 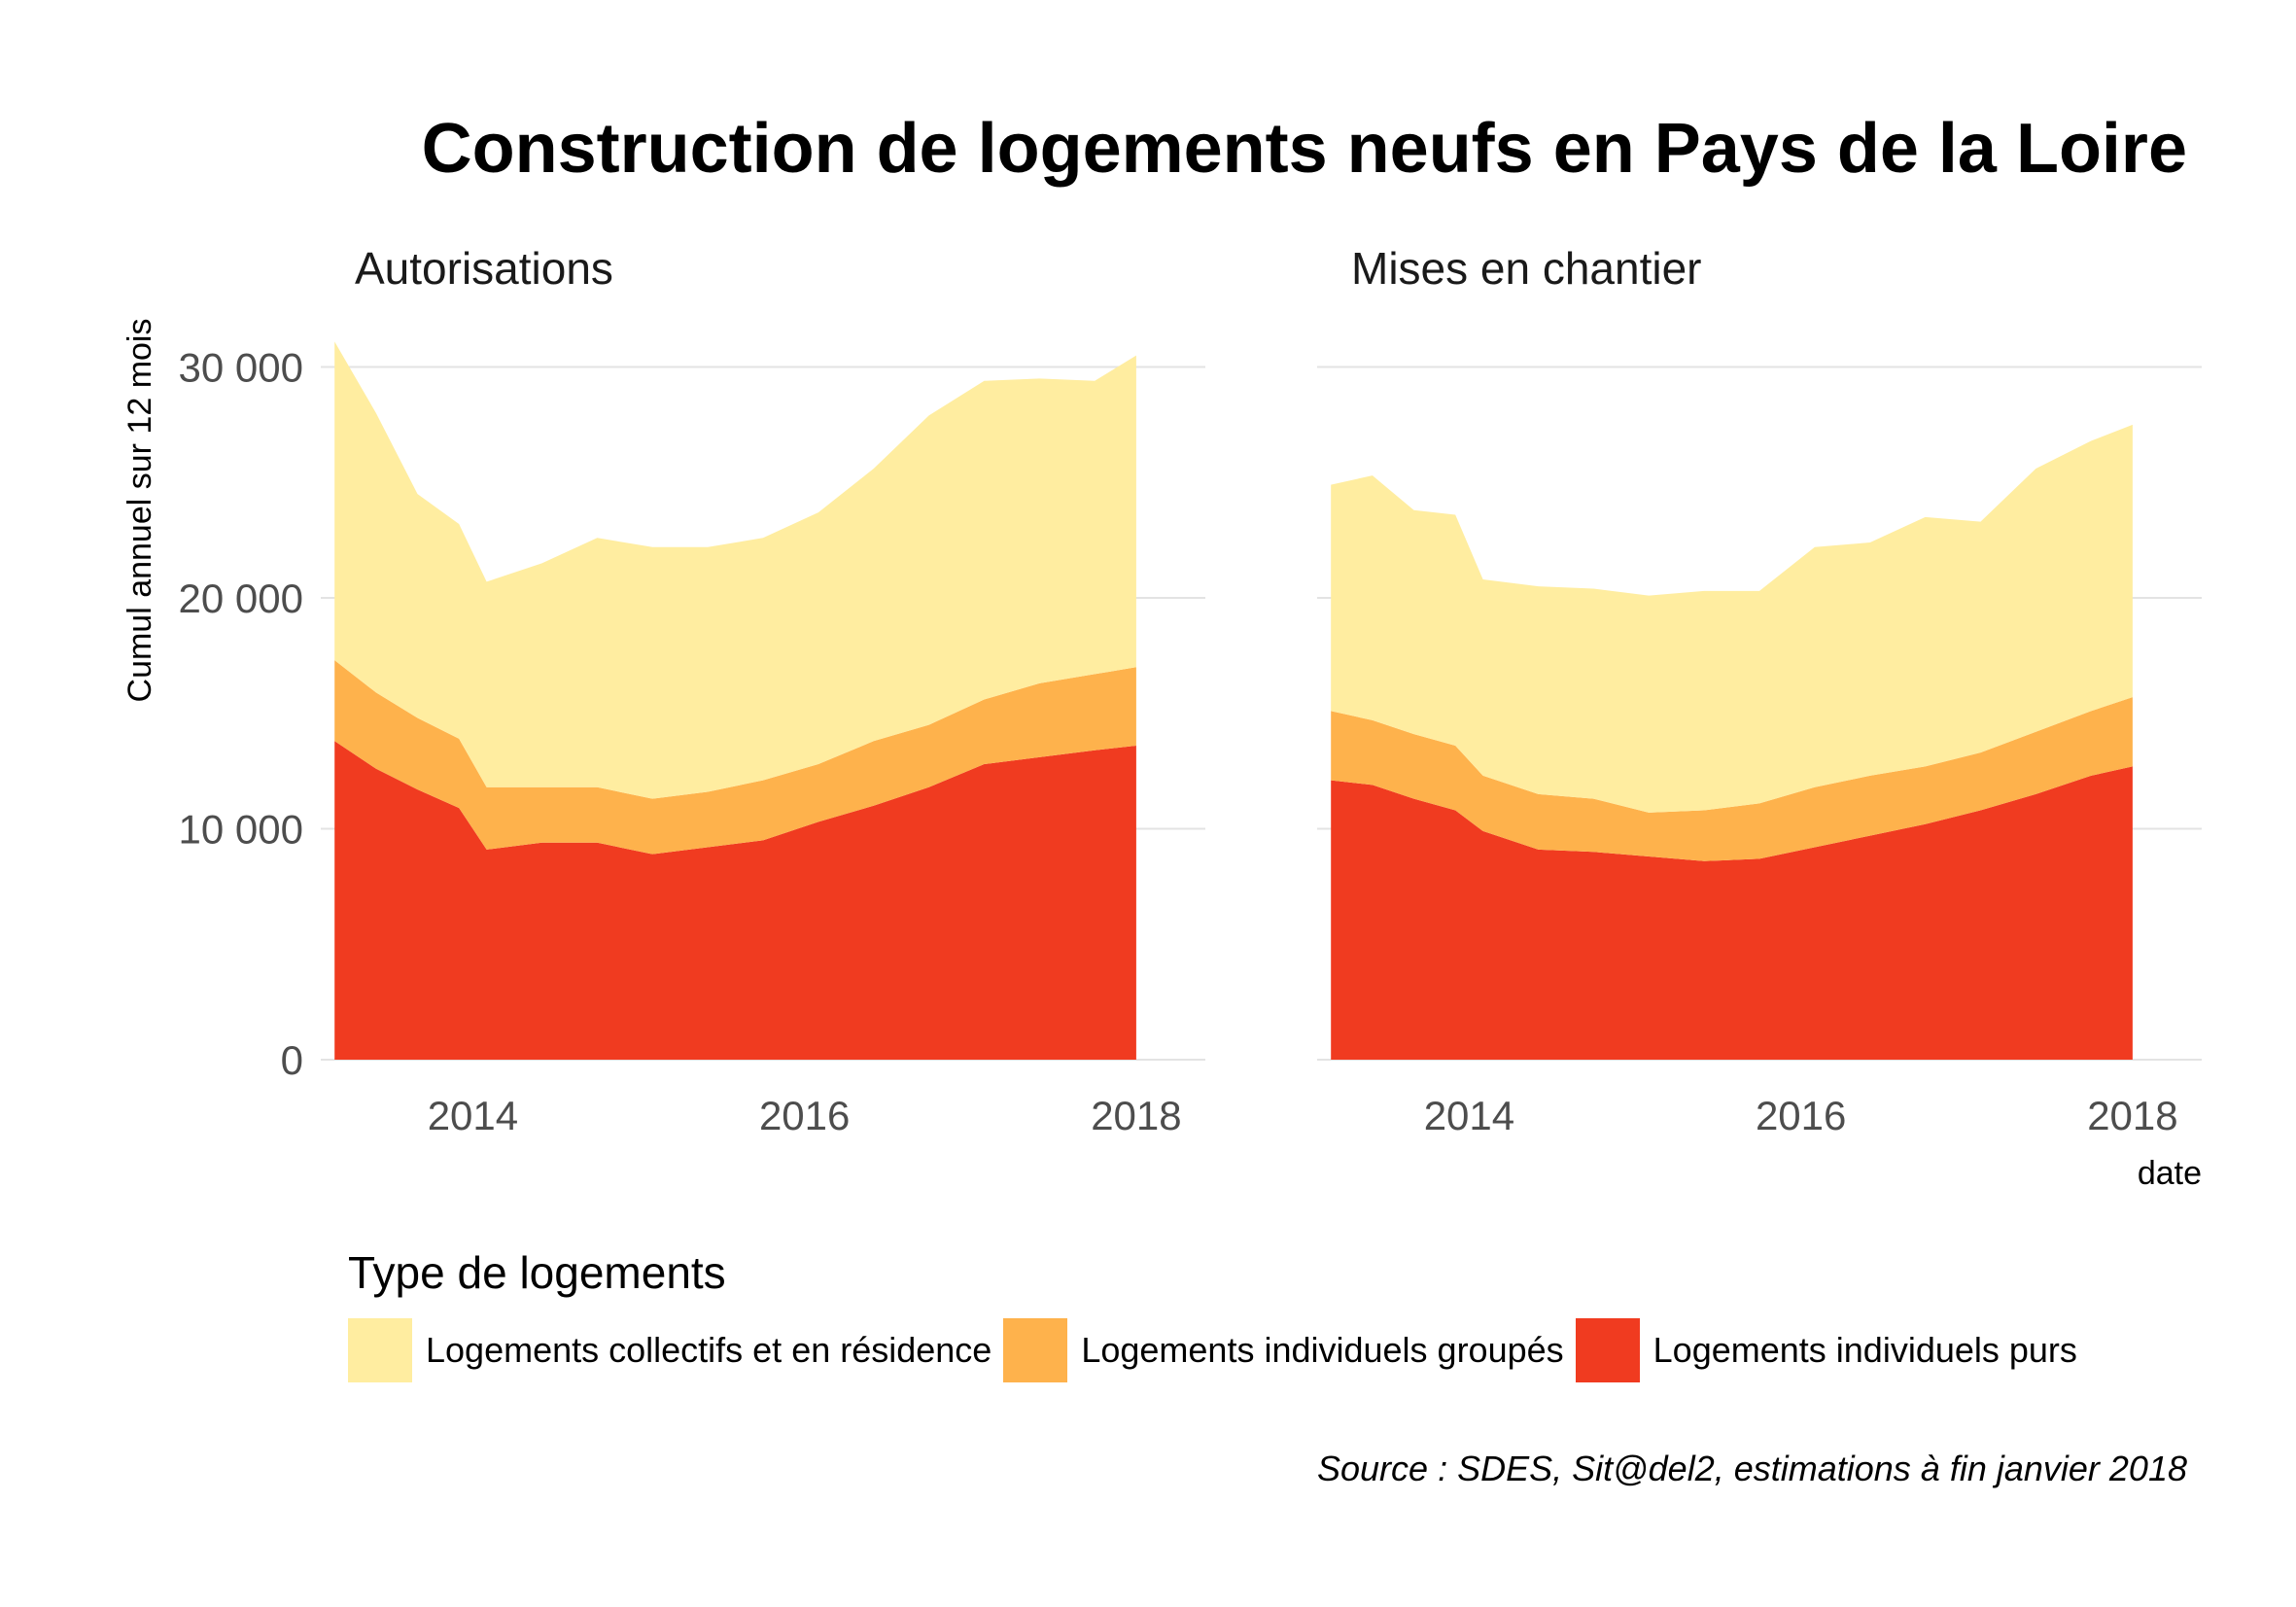 I want to click on y-tick-label: 10 000, so click(x=241, y=830).